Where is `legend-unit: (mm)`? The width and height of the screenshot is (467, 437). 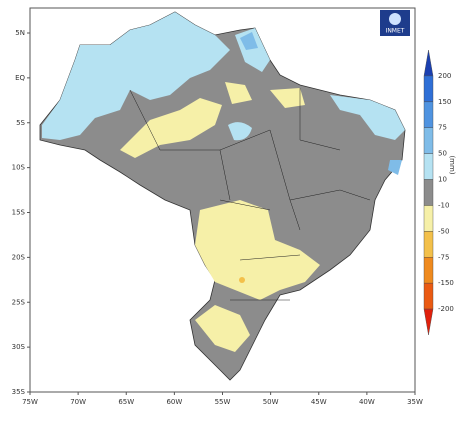 legend-unit: (mm) is located at coordinates (452, 164).